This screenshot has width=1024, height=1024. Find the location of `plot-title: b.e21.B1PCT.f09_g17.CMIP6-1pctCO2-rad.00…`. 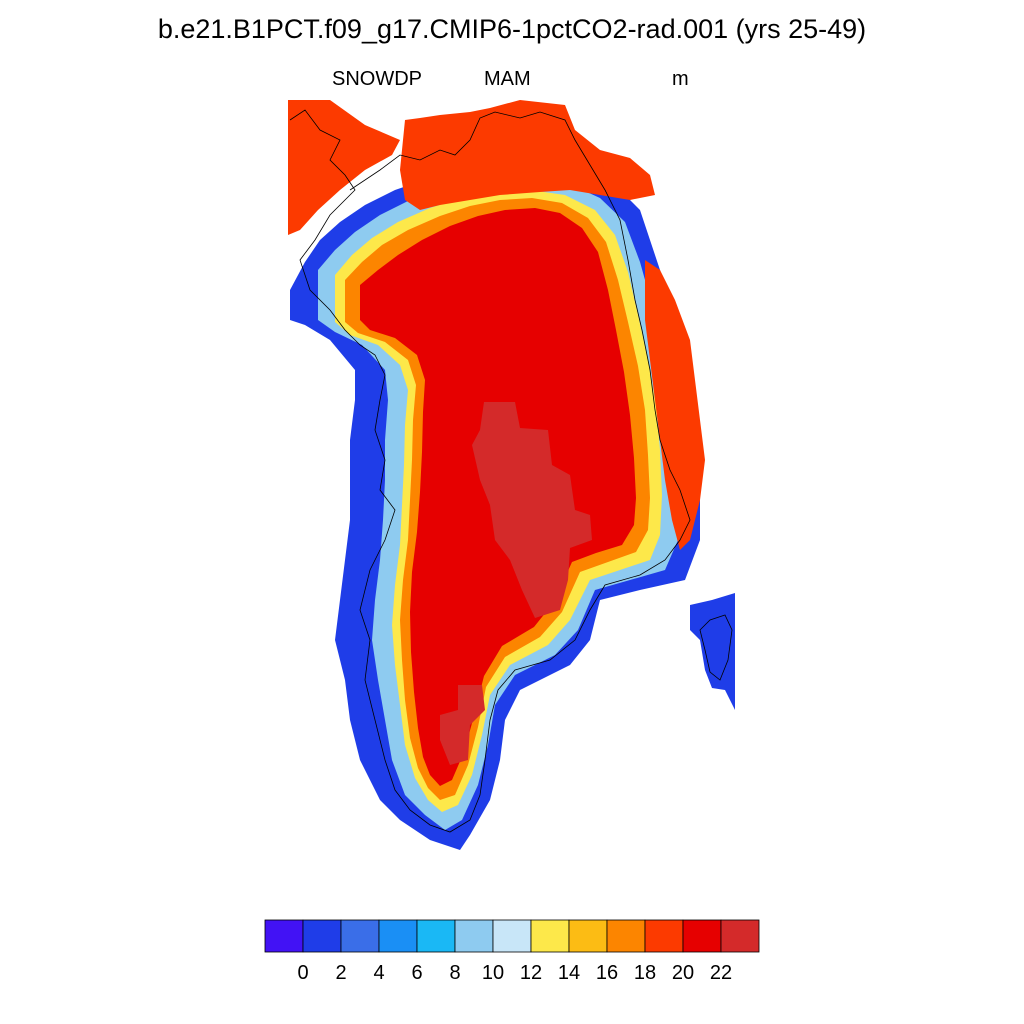

plot-title: b.e21.B1PCT.f09_g17.CMIP6-1pctCO2-rad.00… is located at coordinates (512, 29).